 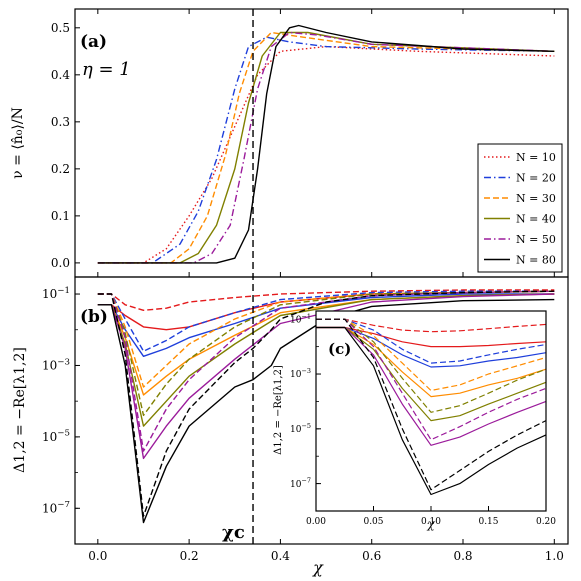 I want to click on y-tick-label: 0.2, so click(x=60, y=169).